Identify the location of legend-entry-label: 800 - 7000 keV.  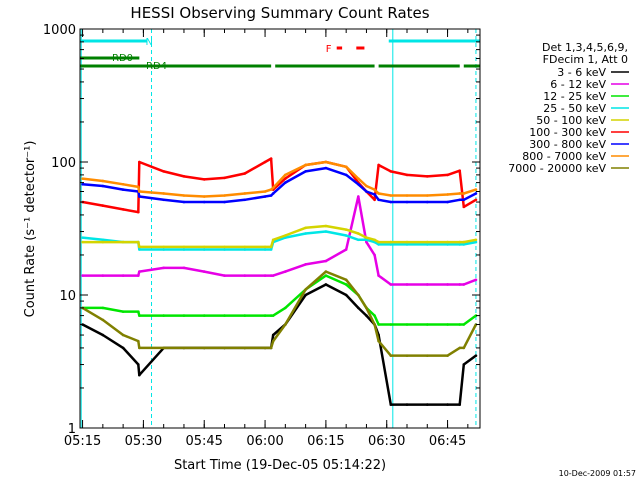
(564, 156).